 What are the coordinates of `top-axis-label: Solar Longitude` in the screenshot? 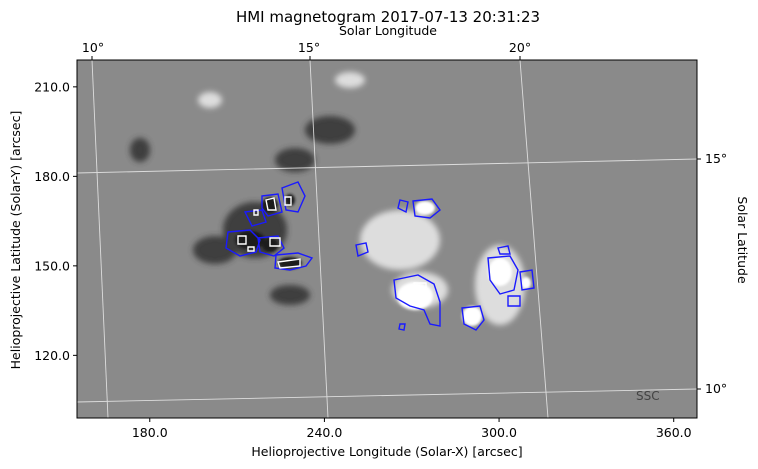 It's located at (388, 30).